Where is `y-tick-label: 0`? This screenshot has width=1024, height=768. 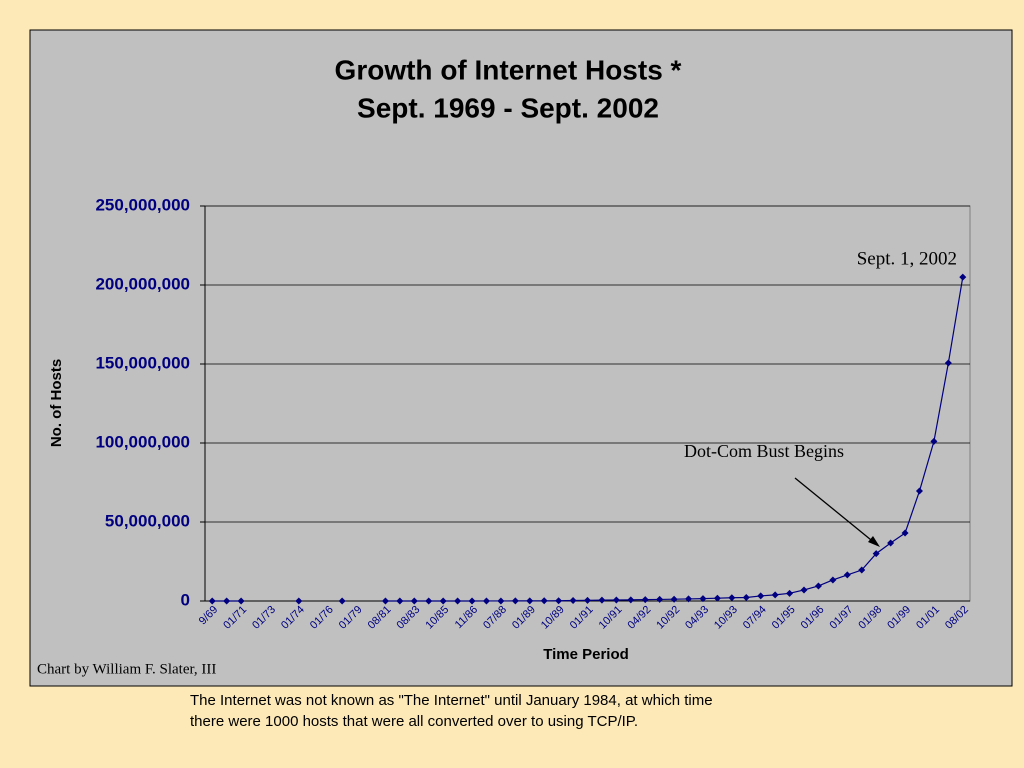 y-tick-label: 0 is located at coordinates (185, 599).